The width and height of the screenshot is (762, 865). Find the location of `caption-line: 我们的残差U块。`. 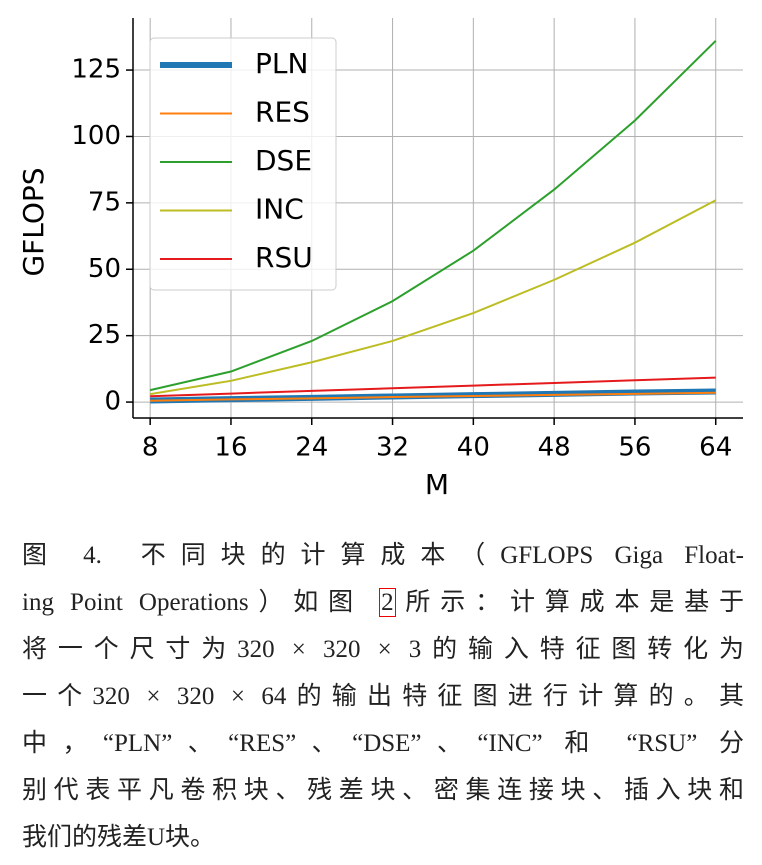

caption-line: 我们的残差U块。 is located at coordinates (119, 837).